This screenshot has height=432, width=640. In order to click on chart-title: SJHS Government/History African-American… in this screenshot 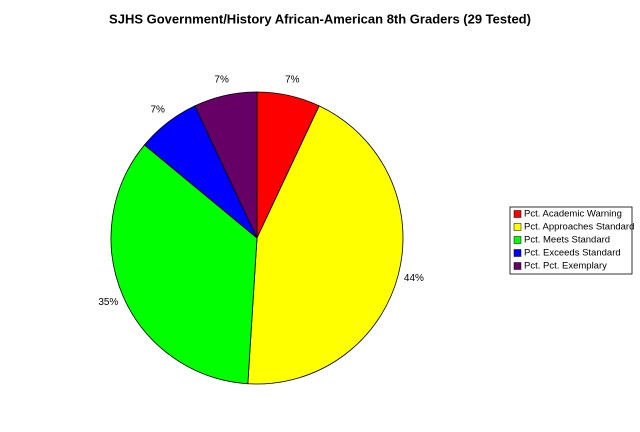, I will do `click(320, 18)`.